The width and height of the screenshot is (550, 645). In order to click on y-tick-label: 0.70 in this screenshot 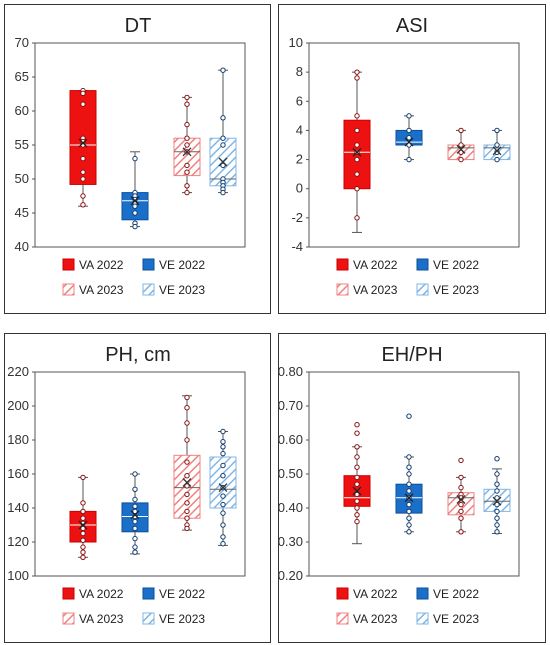, I will do `click(291, 405)`.